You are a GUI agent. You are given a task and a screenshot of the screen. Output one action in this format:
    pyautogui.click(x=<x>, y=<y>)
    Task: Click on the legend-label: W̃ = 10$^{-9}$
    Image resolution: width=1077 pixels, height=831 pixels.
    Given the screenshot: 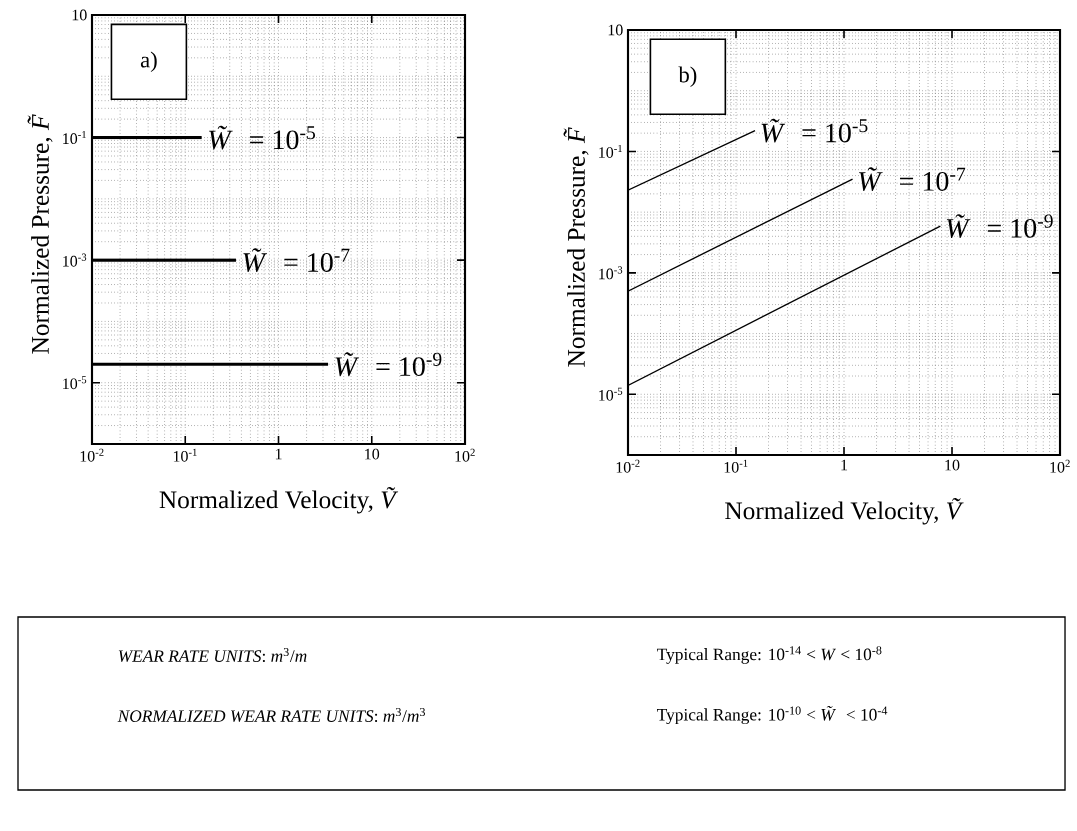 What is the action you would take?
    pyautogui.click(x=388, y=364)
    